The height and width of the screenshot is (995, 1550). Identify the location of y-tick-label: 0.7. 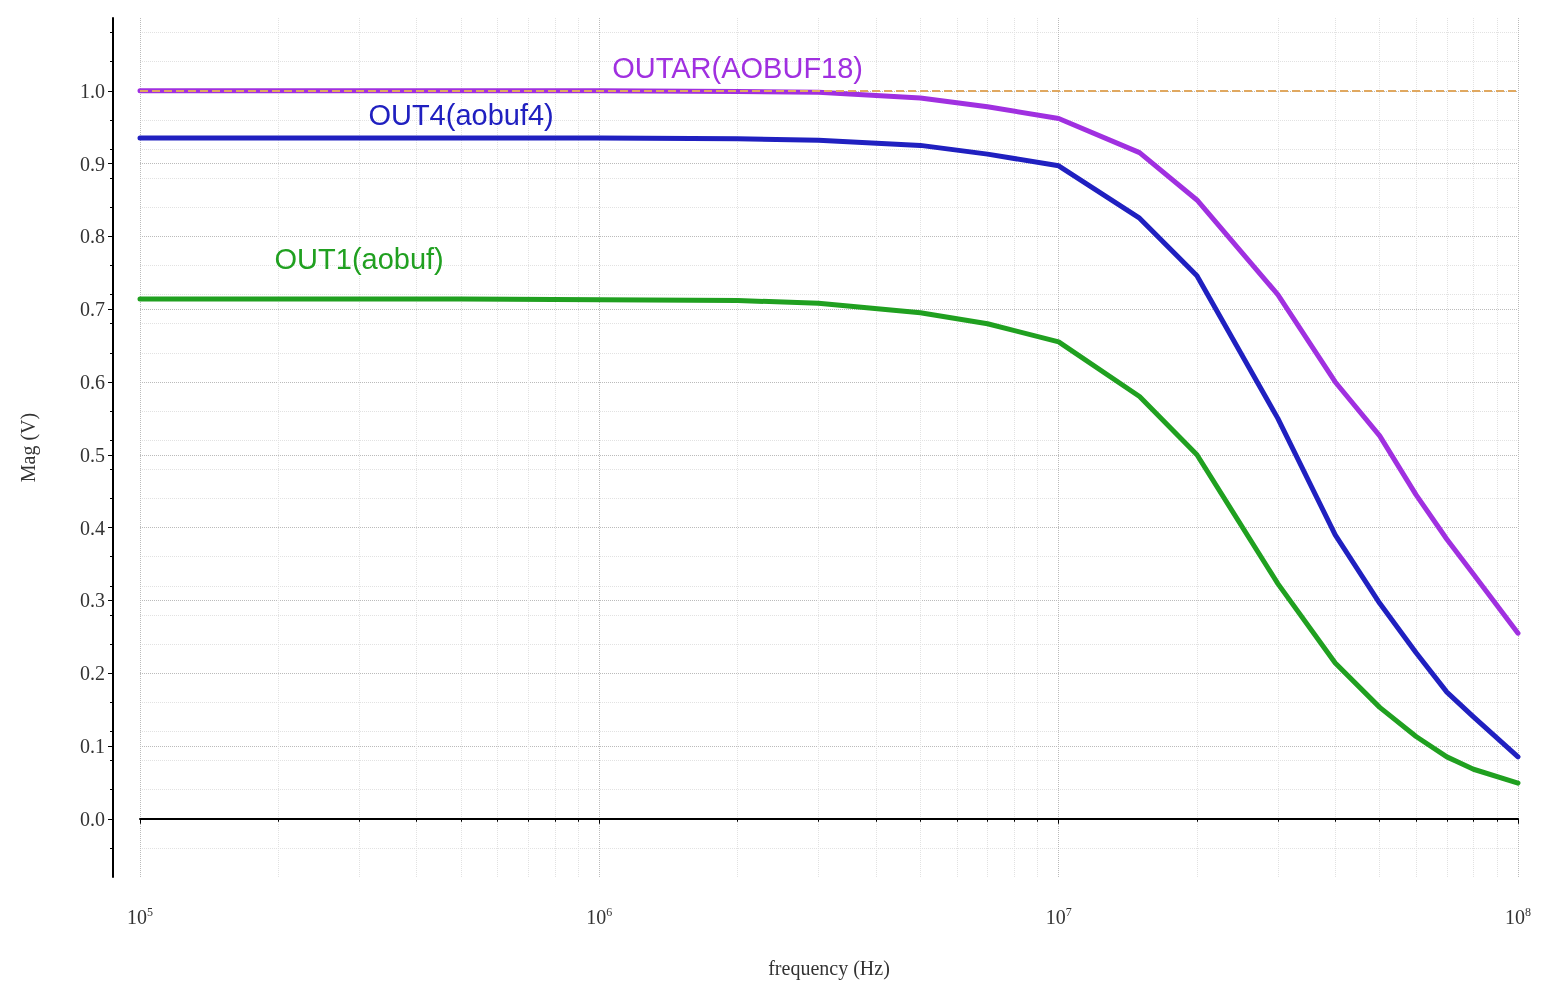
(92, 309).